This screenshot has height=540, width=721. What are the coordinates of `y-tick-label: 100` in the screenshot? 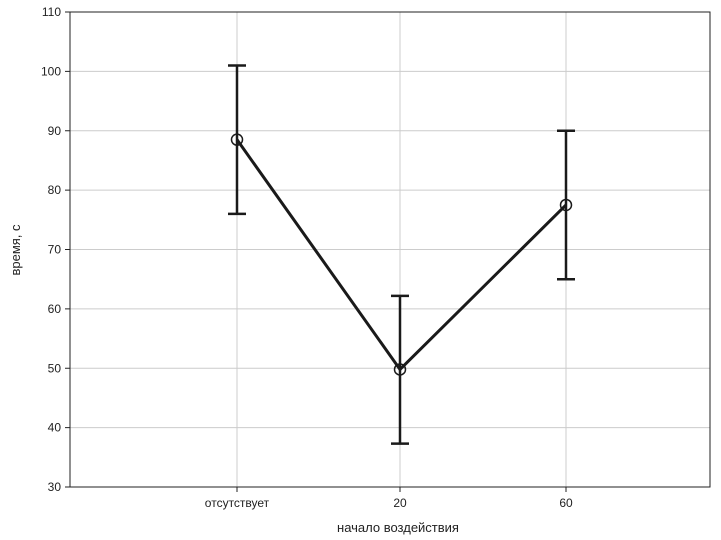 It's located at (51, 71).